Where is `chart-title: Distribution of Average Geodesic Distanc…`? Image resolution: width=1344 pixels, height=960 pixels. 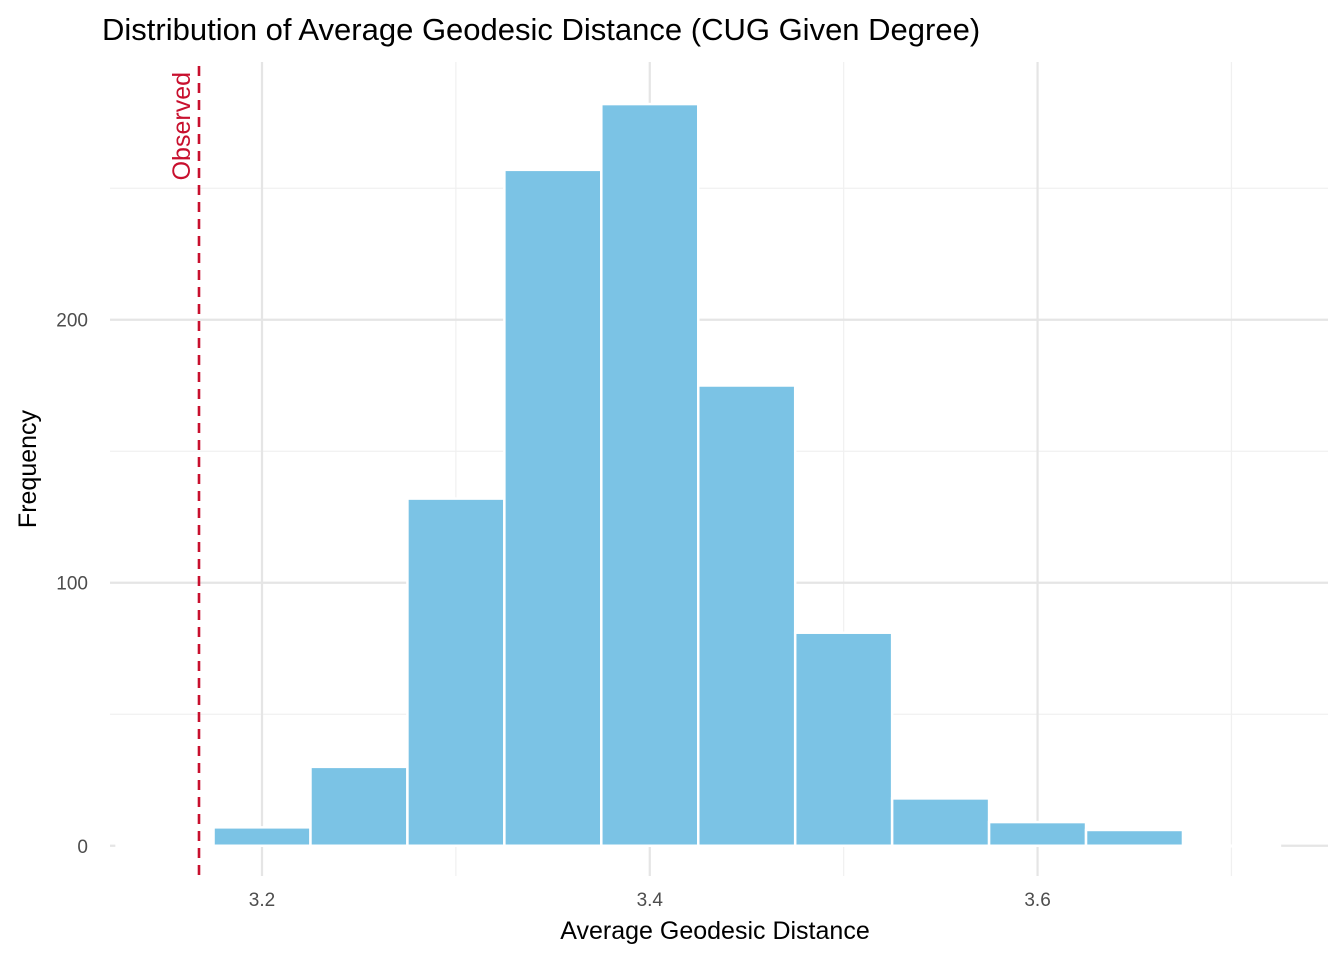 chart-title: Distribution of Average Geodesic Distanc… is located at coordinates (541, 29).